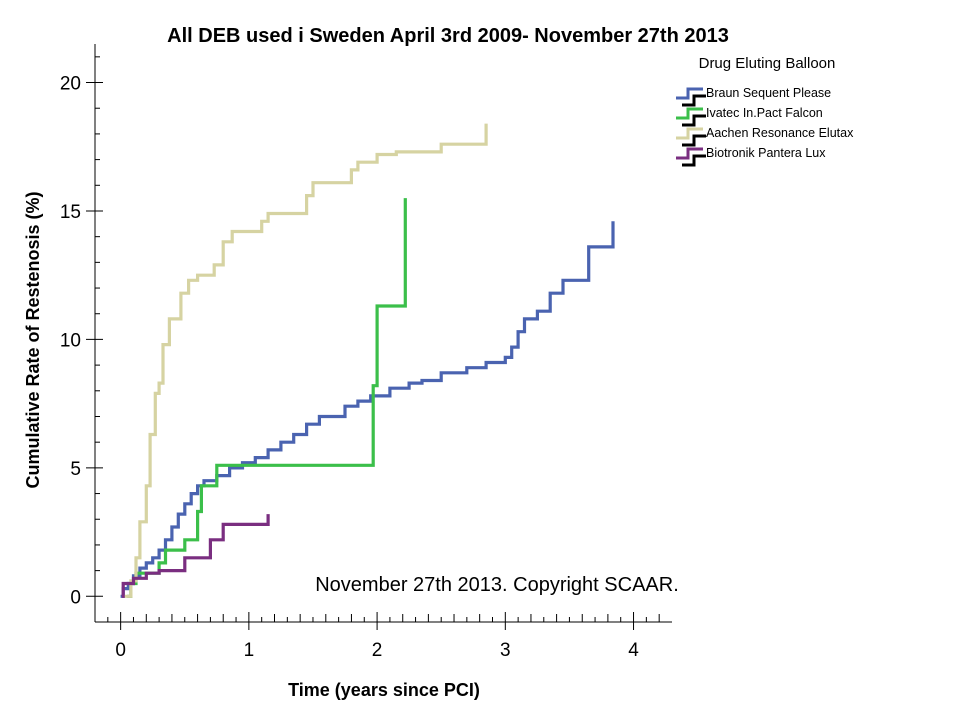  Describe the element at coordinates (120, 650) in the screenshot. I see `x-tick-label: 0` at that location.